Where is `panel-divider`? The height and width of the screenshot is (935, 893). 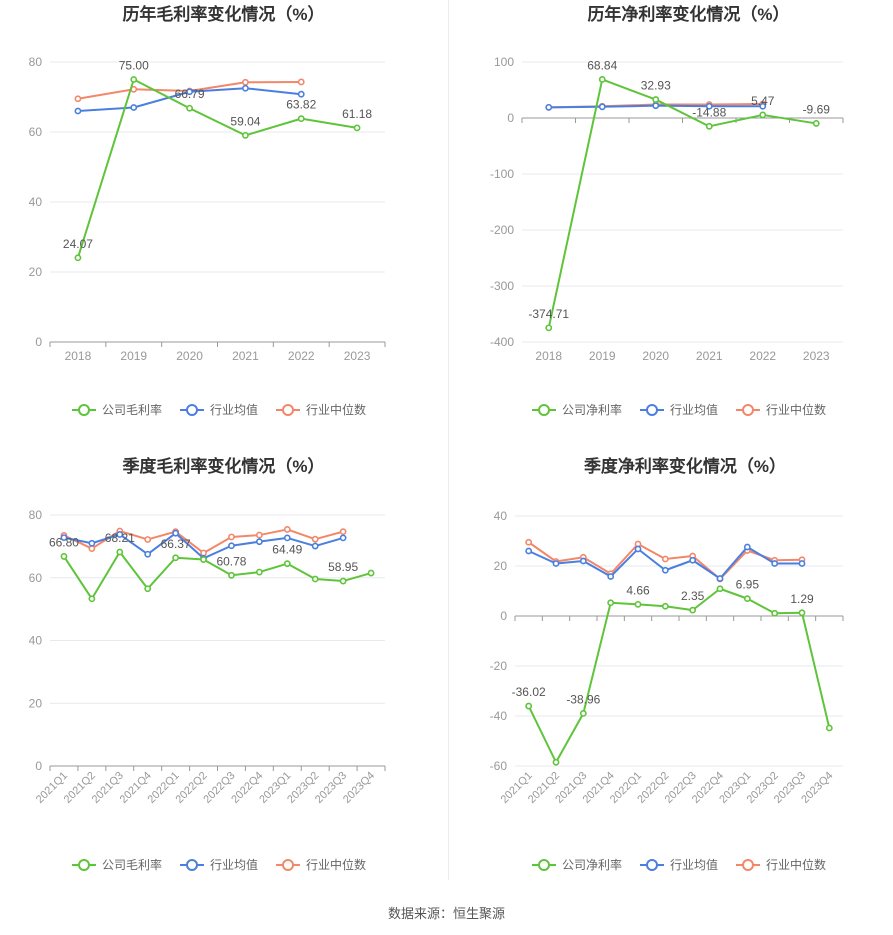 panel-divider is located at coordinates (448, 440).